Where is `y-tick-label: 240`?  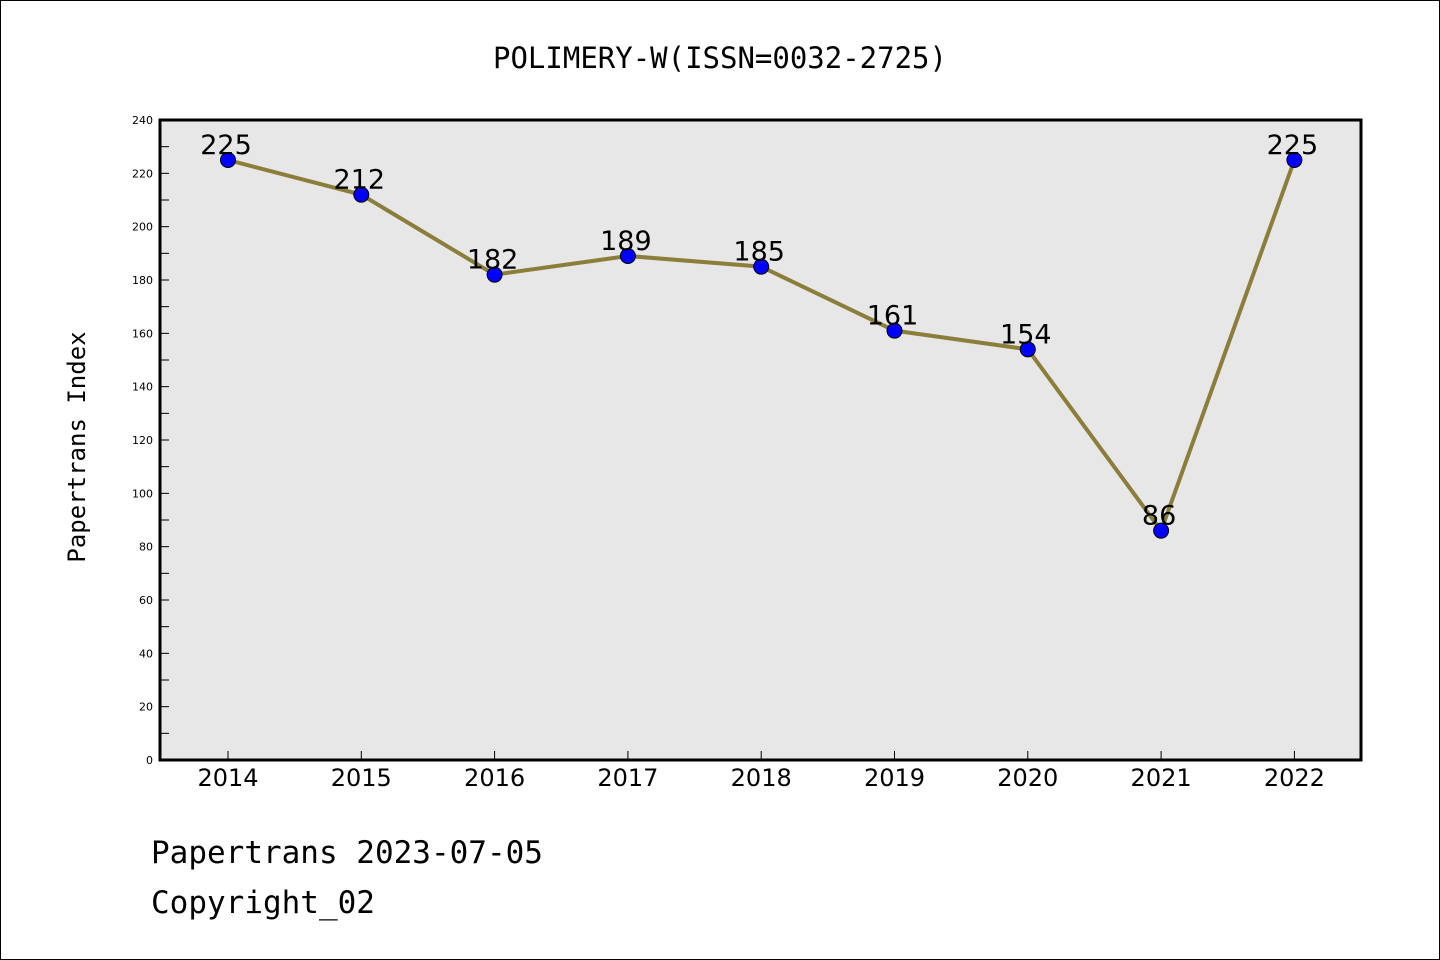
y-tick-label: 240 is located at coordinates (142, 120).